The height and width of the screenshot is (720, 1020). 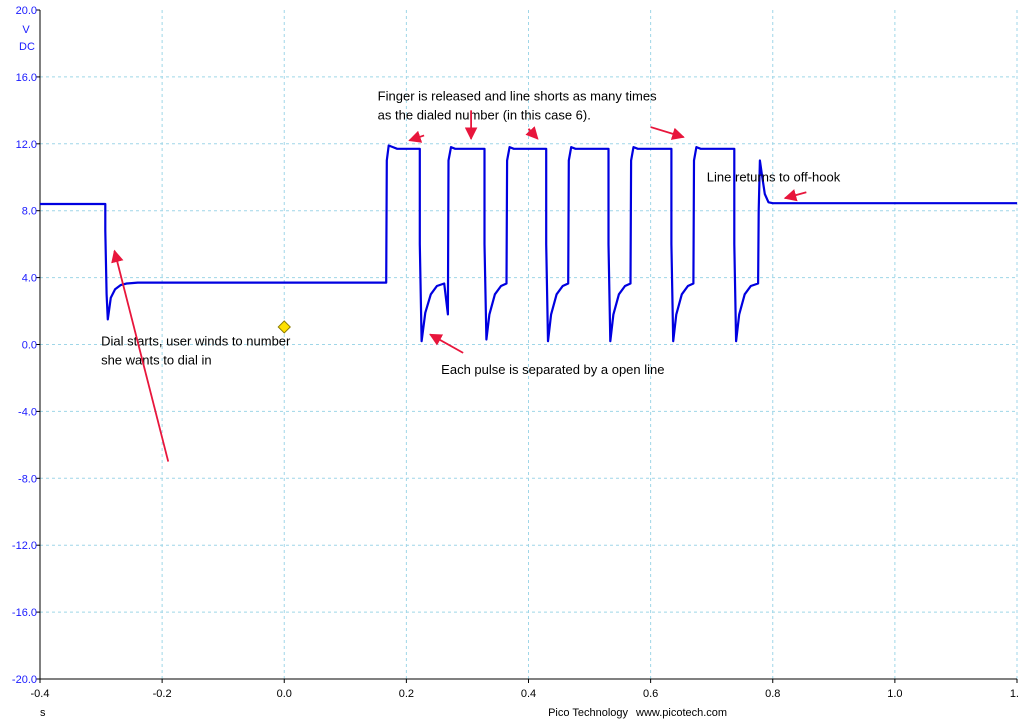 I want to click on annotation-text: Line returns to off-hook, so click(x=774, y=176).